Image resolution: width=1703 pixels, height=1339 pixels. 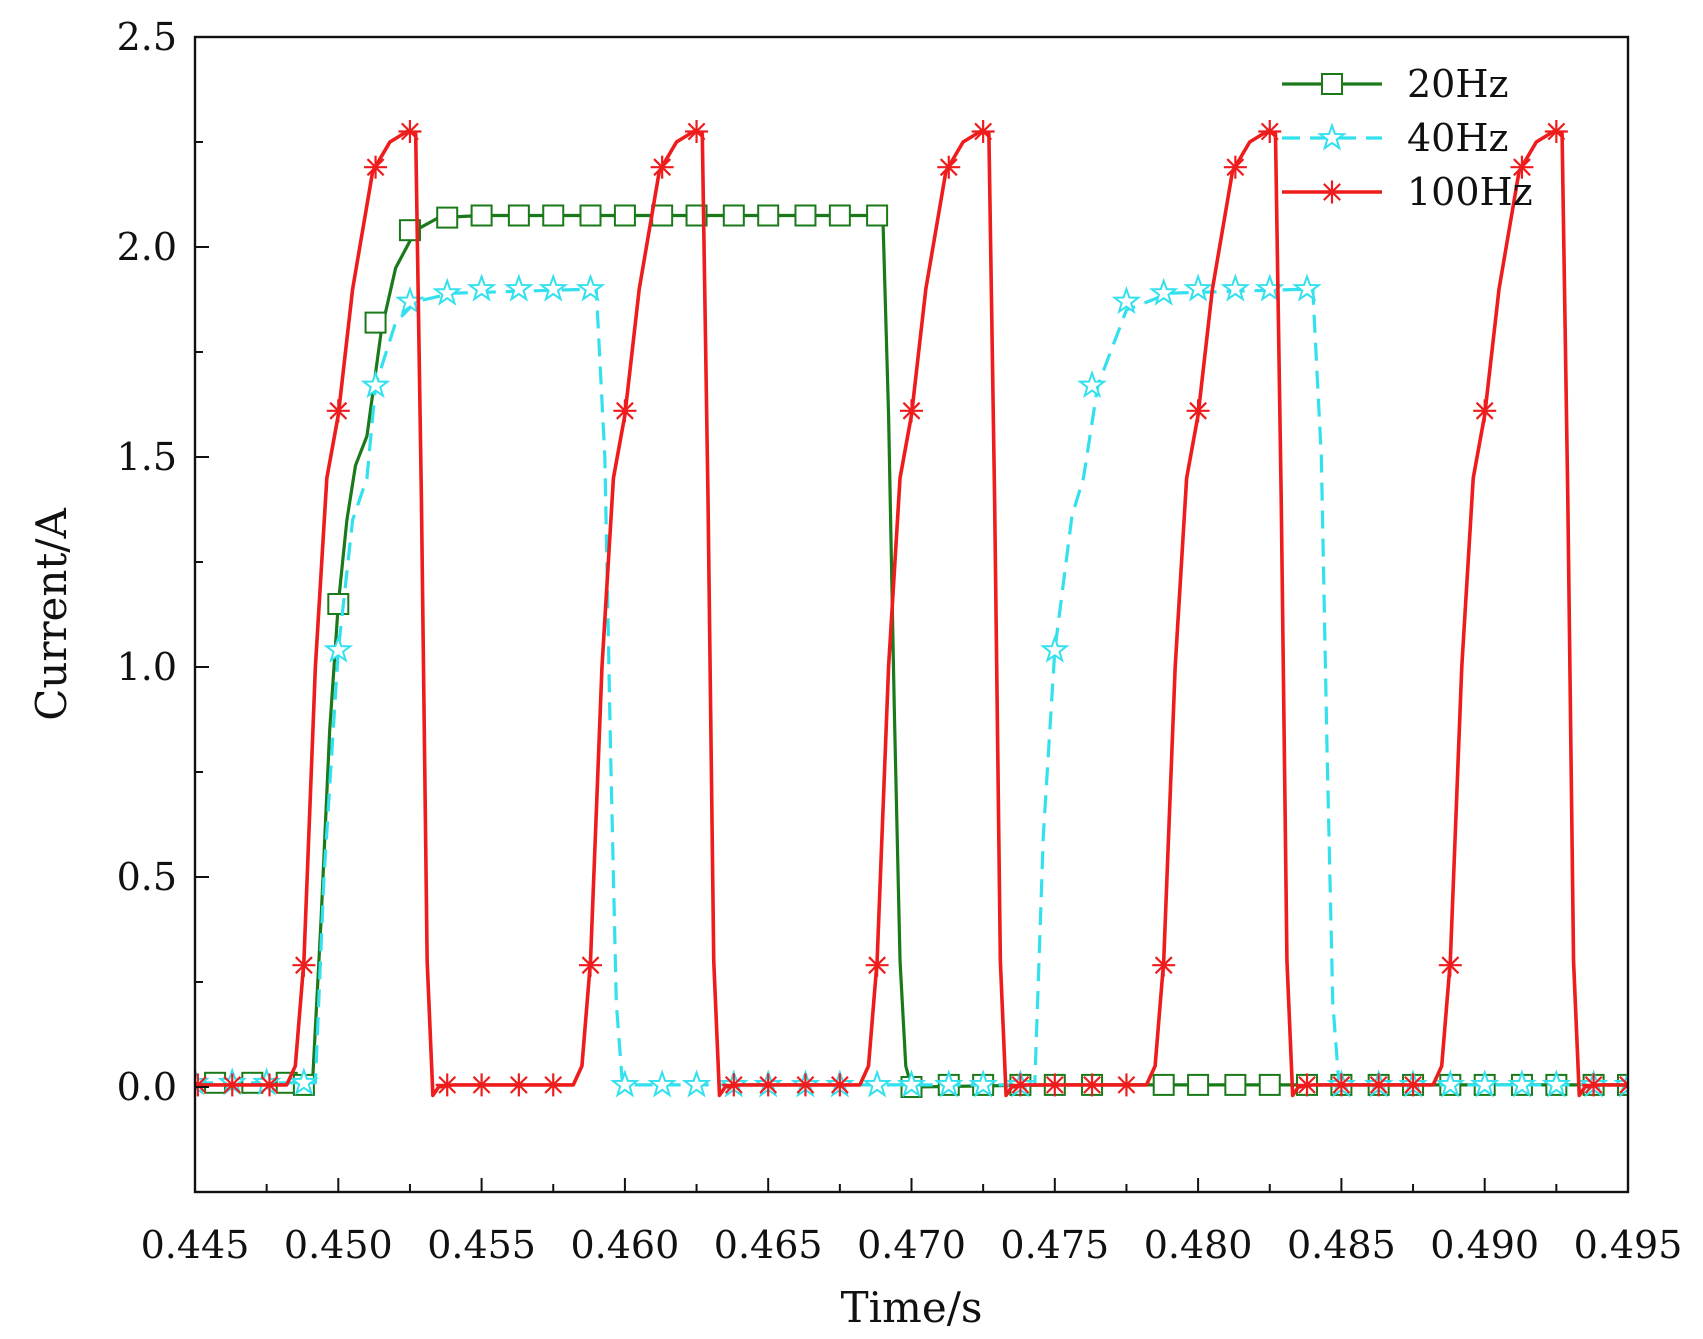 I want to click on legend-marker-40hz, so click(x=1332, y=136).